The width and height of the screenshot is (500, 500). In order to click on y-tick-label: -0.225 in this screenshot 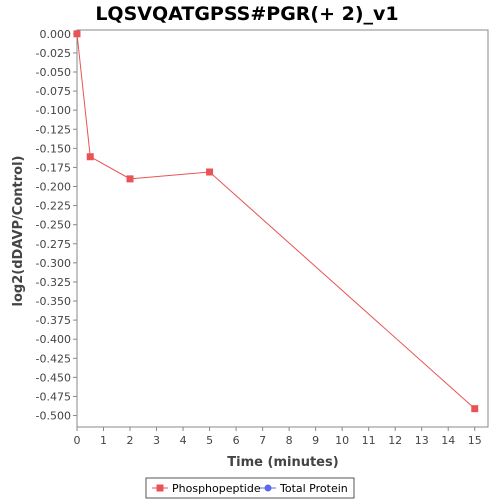, I will do `click(53, 206)`.